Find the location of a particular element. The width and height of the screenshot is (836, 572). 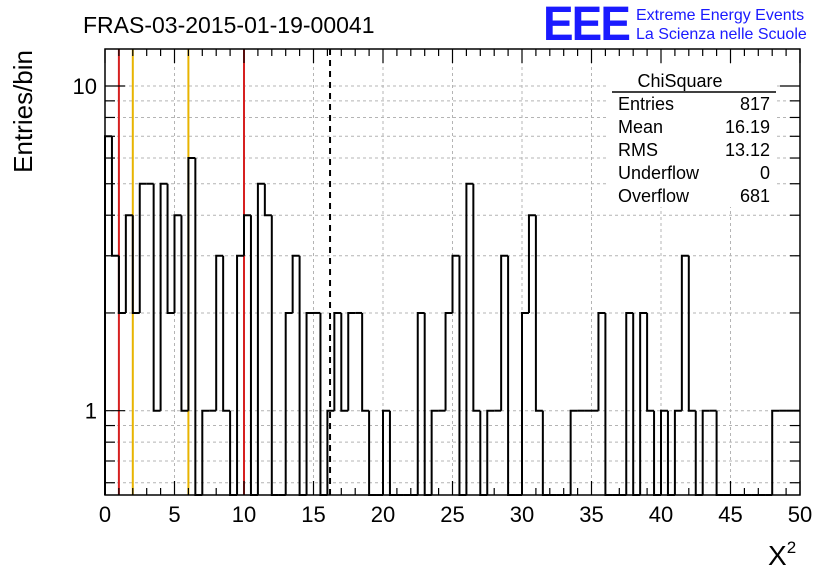

x-tick-label: 10 is located at coordinates (244, 514).